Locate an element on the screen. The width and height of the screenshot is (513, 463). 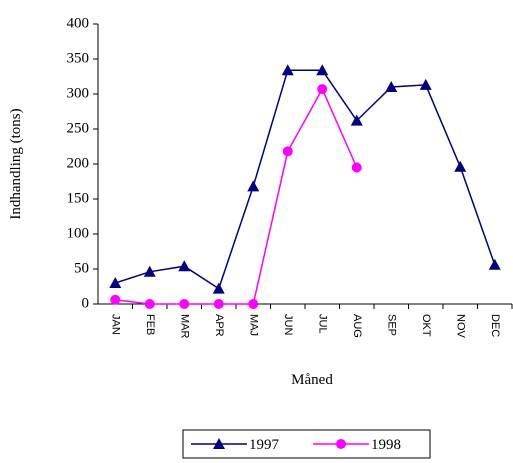
legend-box is located at coordinates (306, 444).